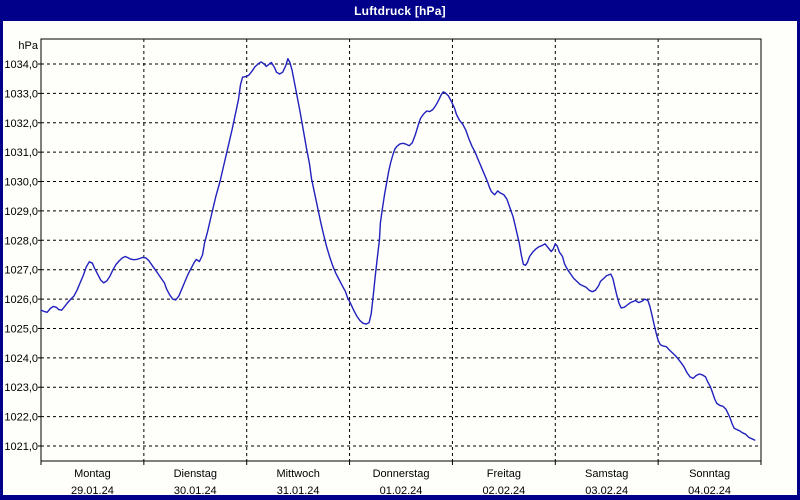 Image resolution: width=800 pixels, height=500 pixels. I want to click on y-axis-unit-label: hPa, so click(28, 46).